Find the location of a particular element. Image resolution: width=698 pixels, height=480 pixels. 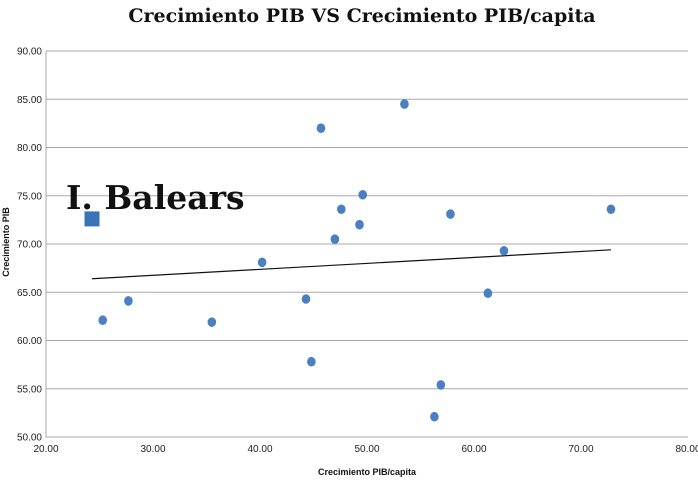

y-tick-label: 75.00 is located at coordinates (29, 196).